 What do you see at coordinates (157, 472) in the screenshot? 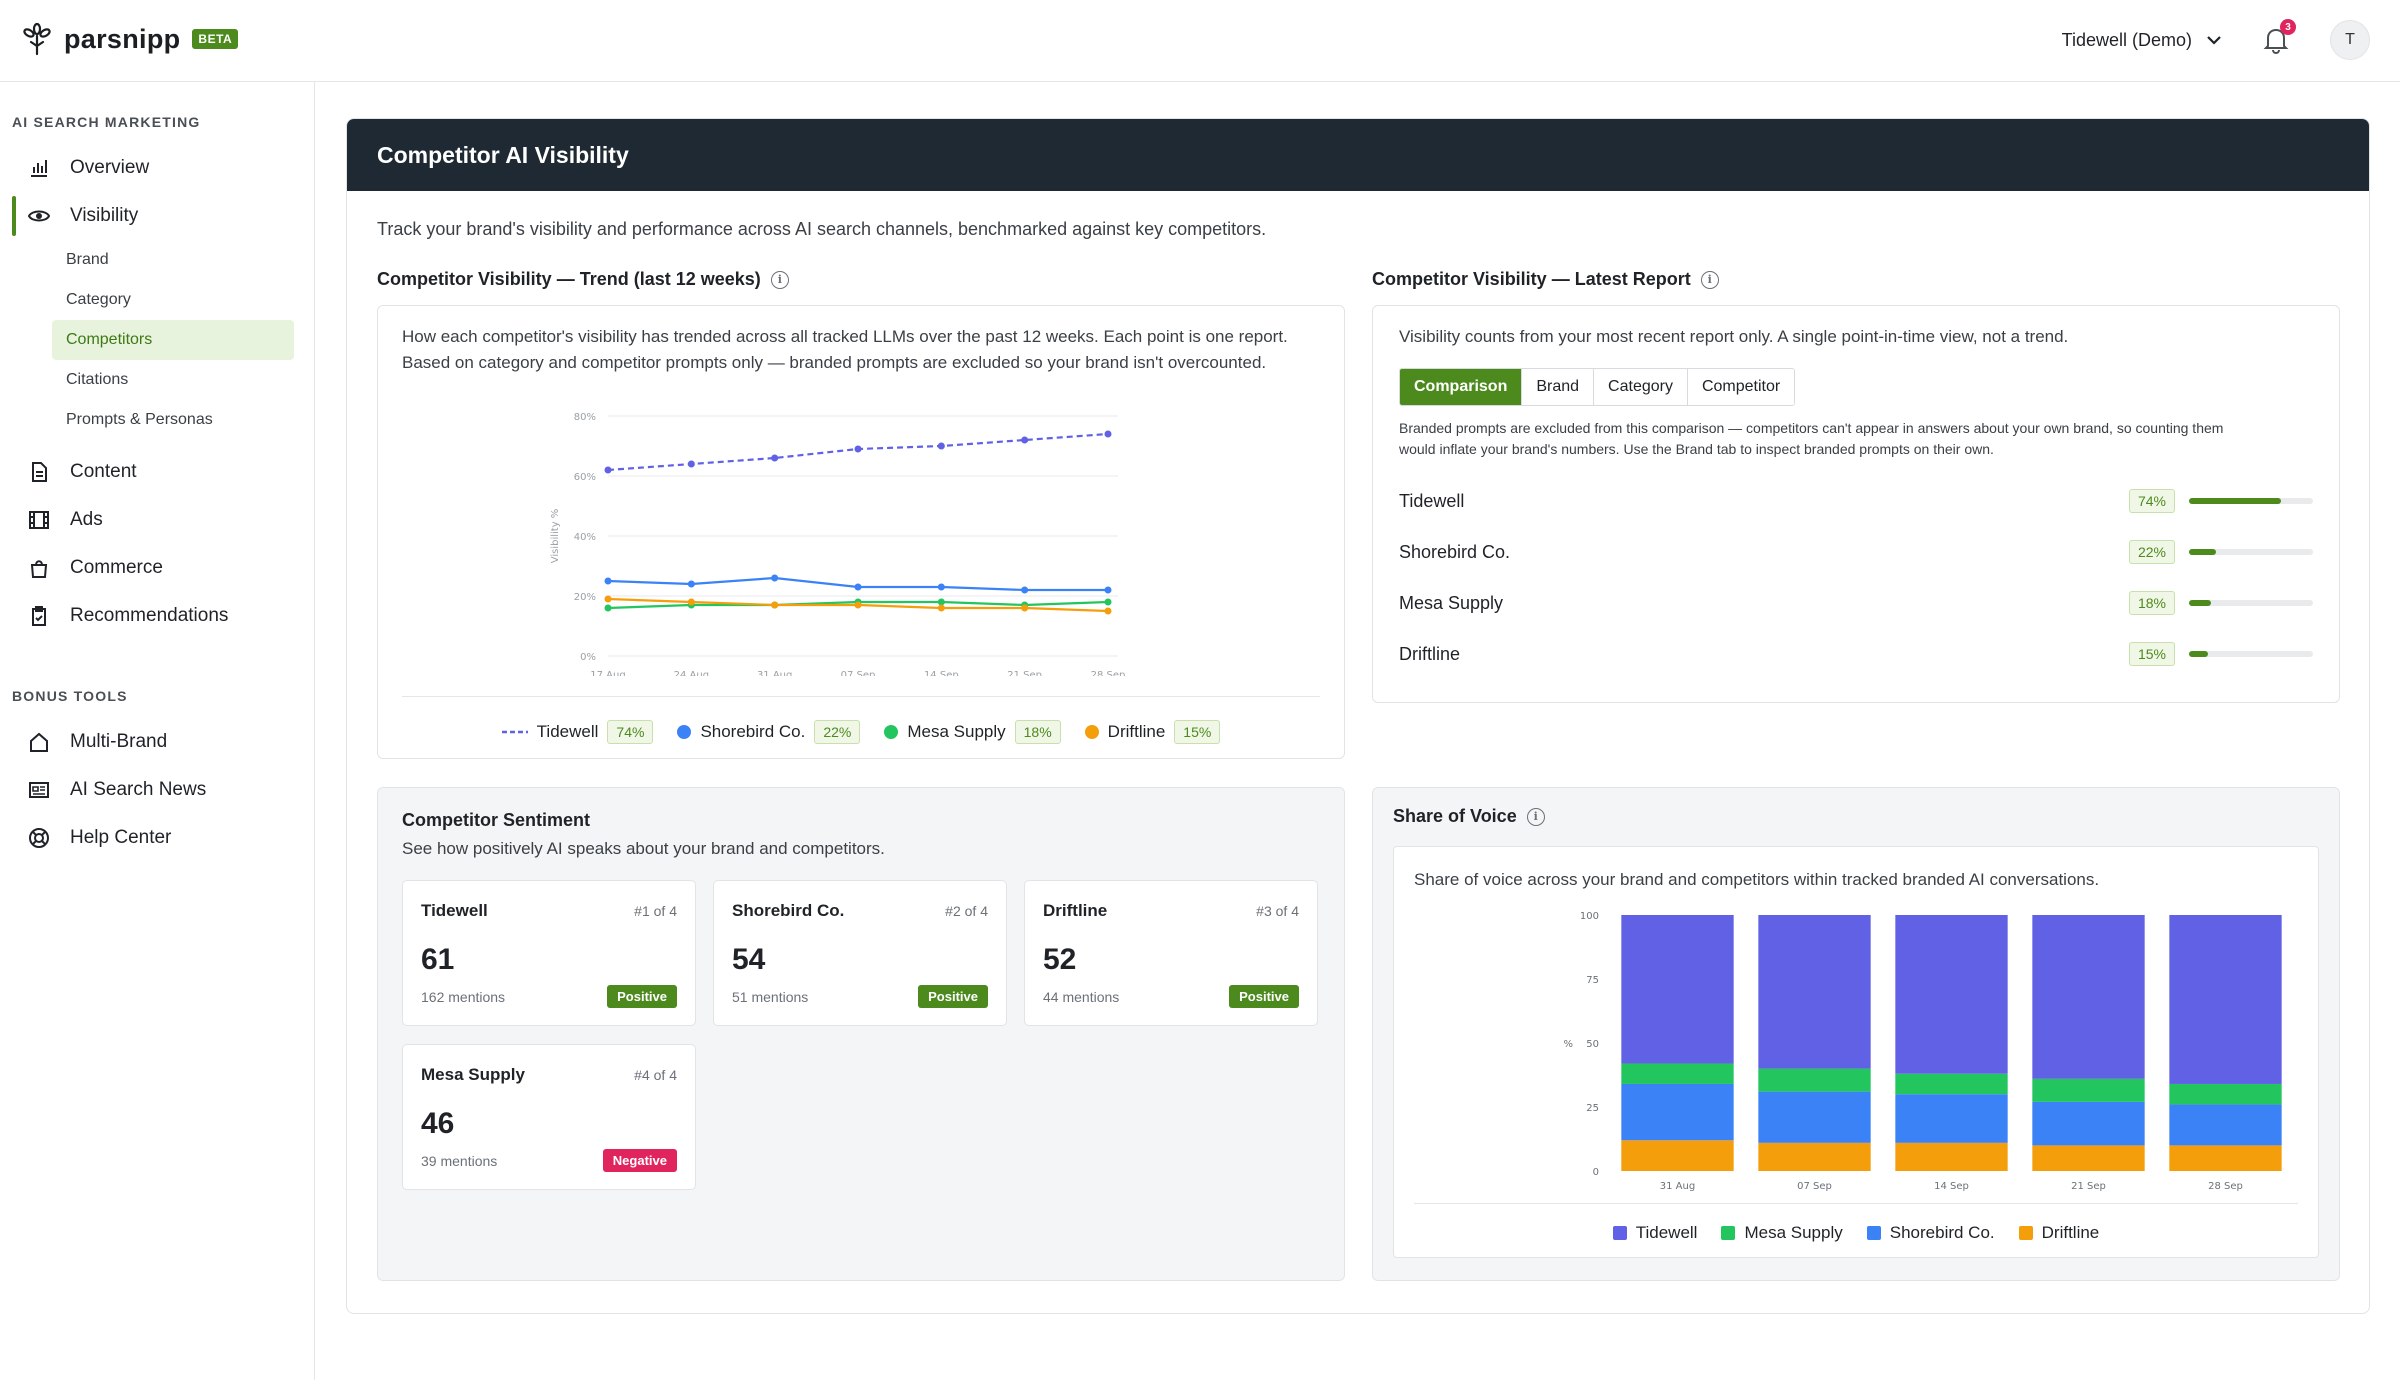
I see `sidebar-item-content: Content` at bounding box center [157, 472].